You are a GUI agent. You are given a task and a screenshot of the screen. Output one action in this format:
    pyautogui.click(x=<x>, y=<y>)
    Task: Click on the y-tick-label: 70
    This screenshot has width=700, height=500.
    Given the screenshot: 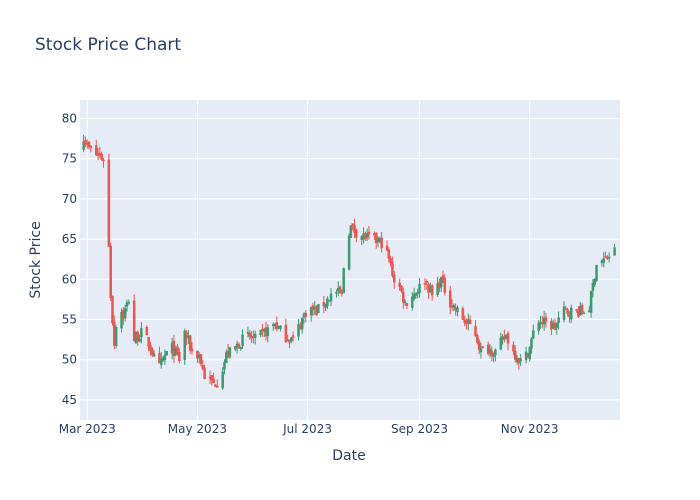 What is the action you would take?
    pyautogui.click(x=69, y=199)
    